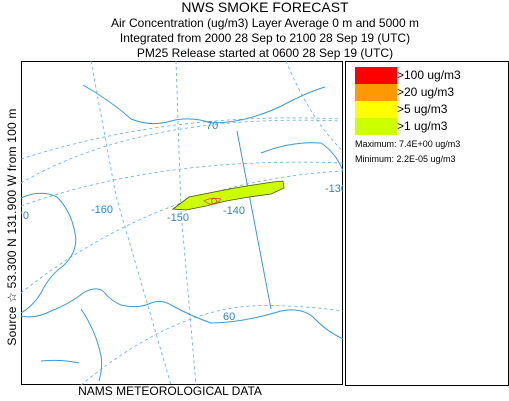 This screenshot has width=509, height=401. I want to click on legend-row-20: >20 ug/m3, so click(425, 92).